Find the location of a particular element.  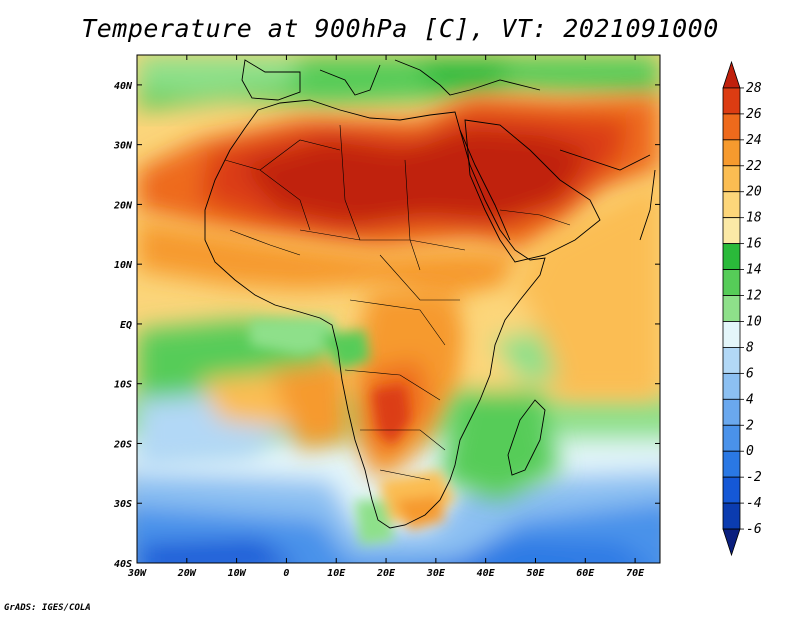

colorbar-label: 20 is located at coordinates (754, 192).